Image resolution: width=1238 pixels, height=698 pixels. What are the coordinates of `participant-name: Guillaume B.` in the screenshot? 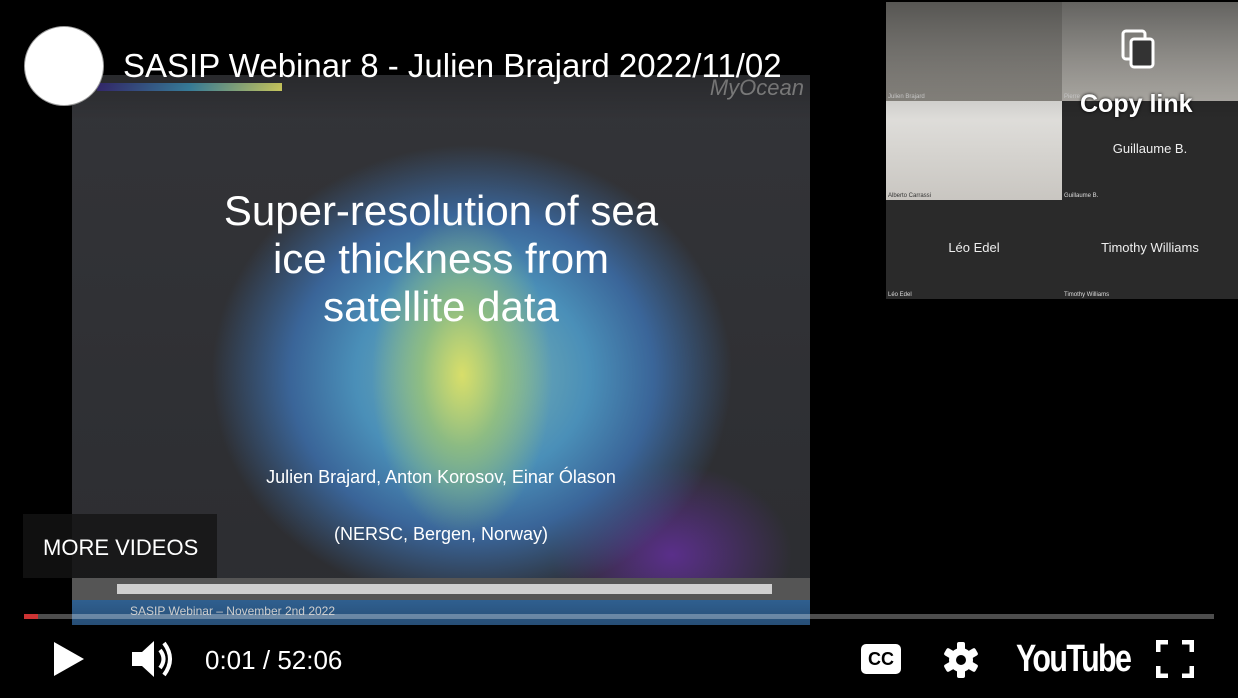 It's located at (1150, 148).